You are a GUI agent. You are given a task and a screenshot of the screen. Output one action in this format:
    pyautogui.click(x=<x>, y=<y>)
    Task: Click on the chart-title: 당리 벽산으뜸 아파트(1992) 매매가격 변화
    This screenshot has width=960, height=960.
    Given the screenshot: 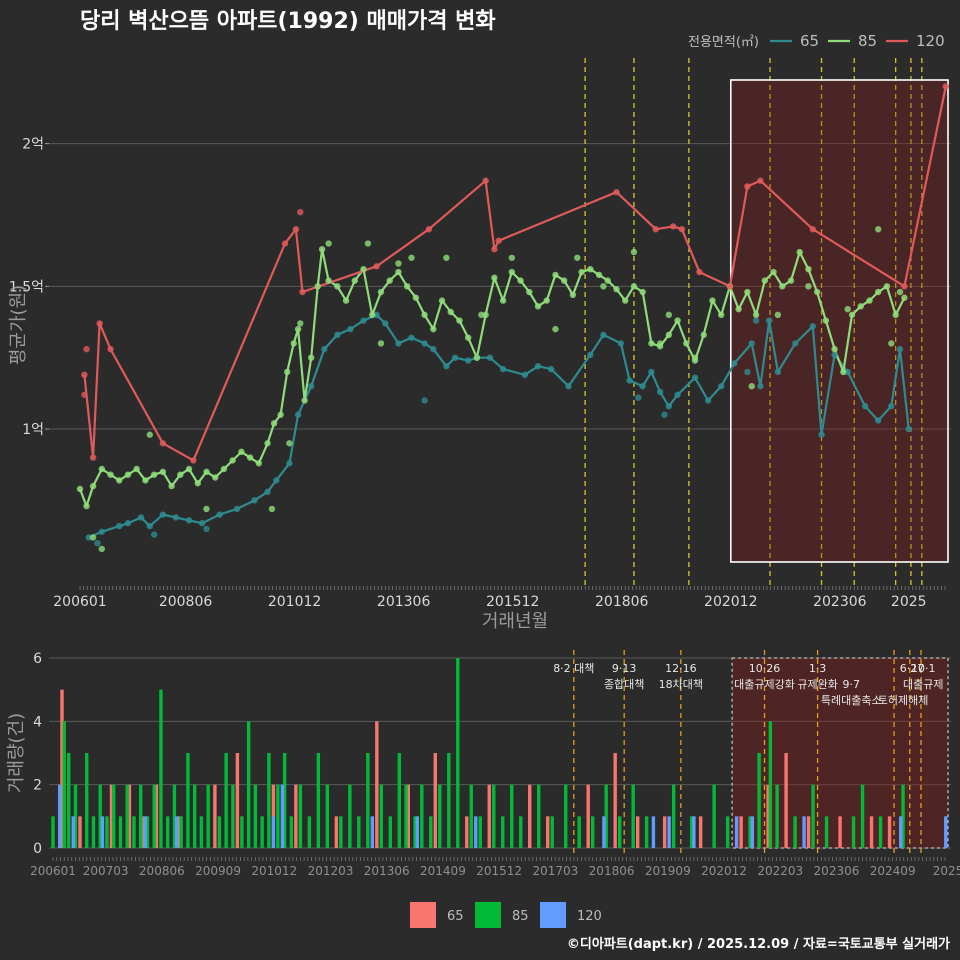 What is the action you would take?
    pyautogui.click(x=288, y=21)
    